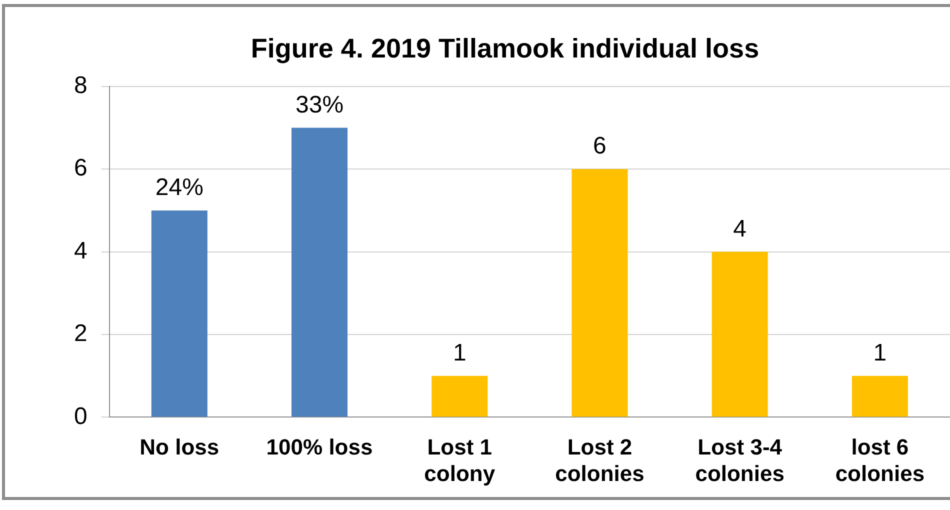 The width and height of the screenshot is (950, 510). I want to click on x-tick-label: Lost 1 colony, so click(460, 460).